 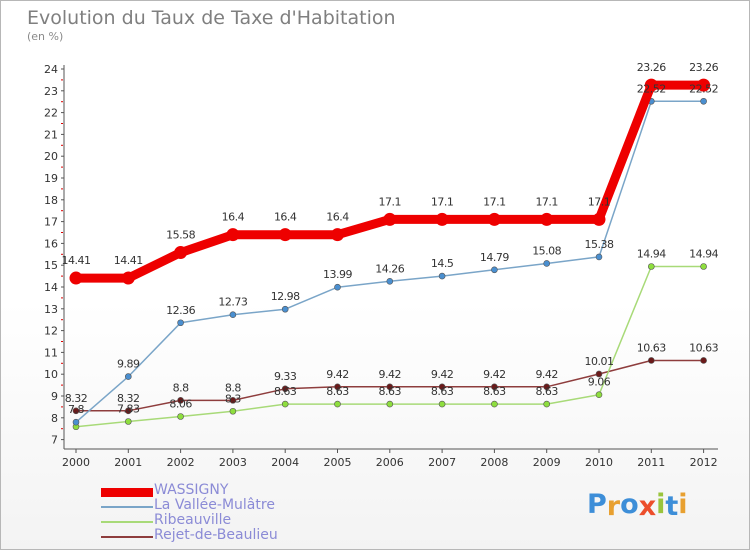 I want to click on y-tick-label: 19, so click(x=51, y=178).